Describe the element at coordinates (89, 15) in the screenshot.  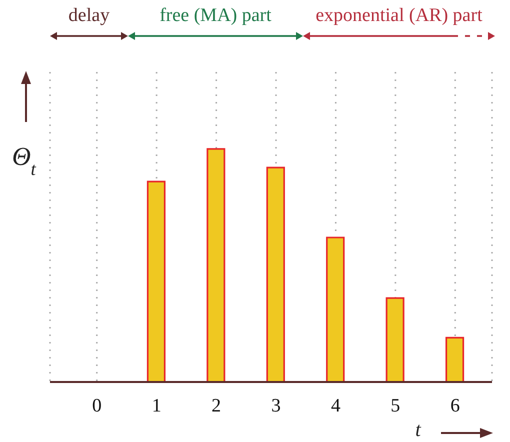
I see `text: delay` at that location.